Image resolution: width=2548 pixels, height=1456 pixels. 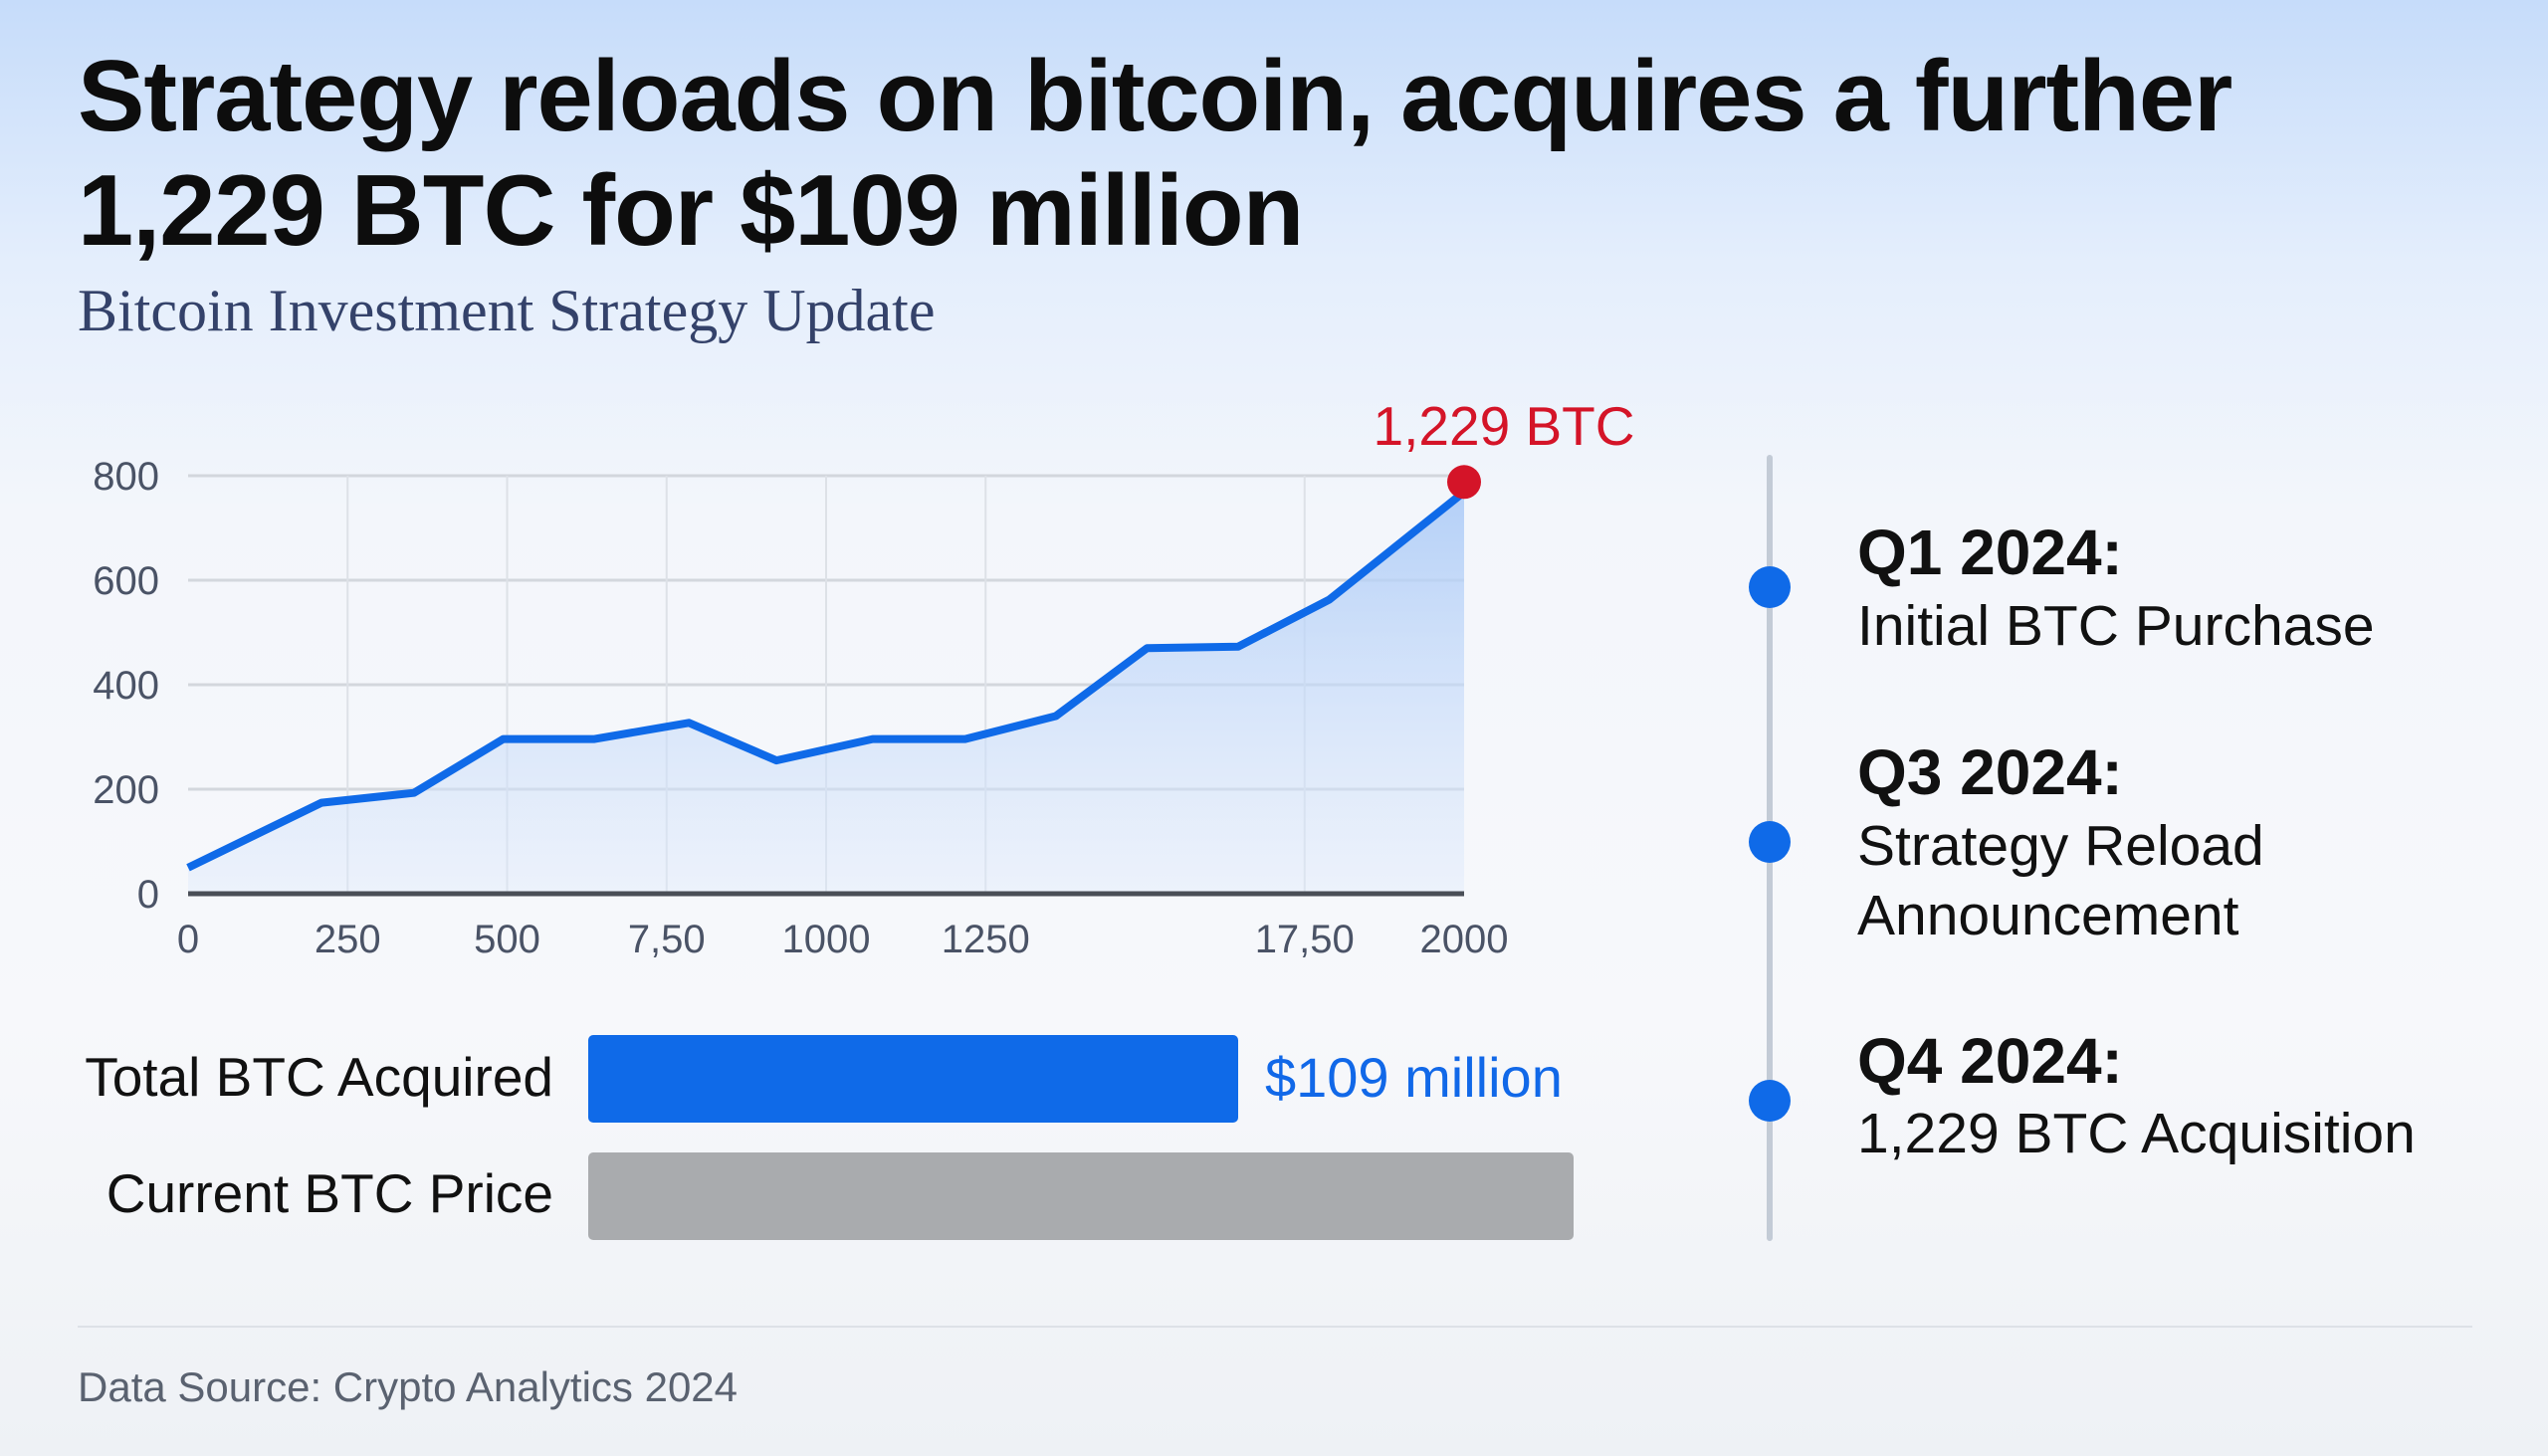 I want to click on x-tick-label: 1250, so click(x=986, y=939).